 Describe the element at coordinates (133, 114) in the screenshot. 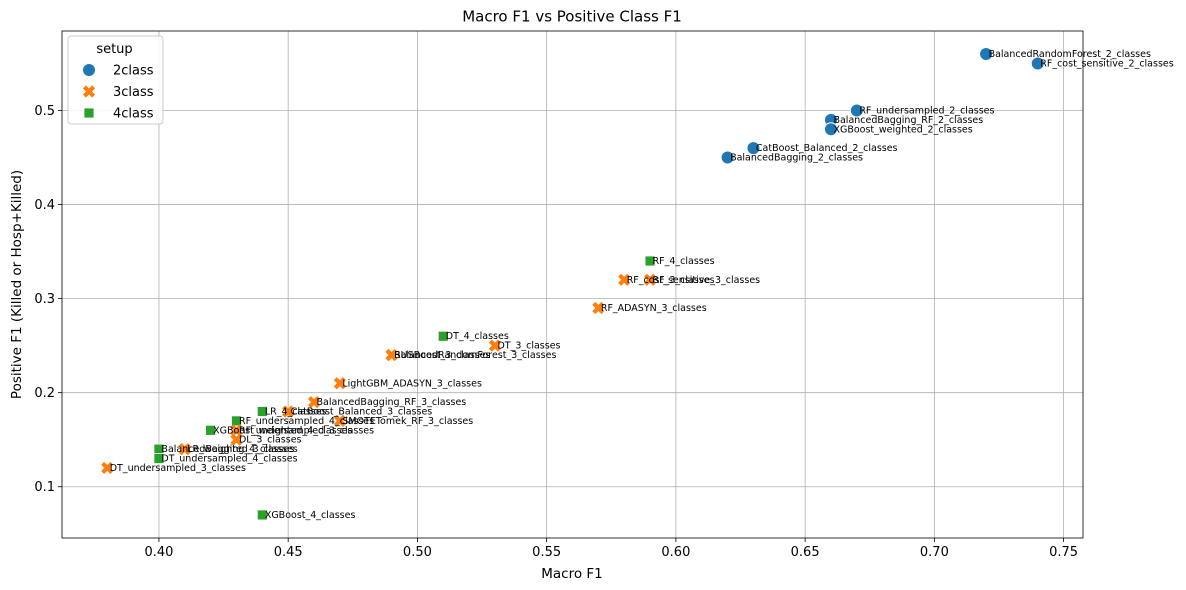

I see `legend-entry-4class: 4class` at that location.